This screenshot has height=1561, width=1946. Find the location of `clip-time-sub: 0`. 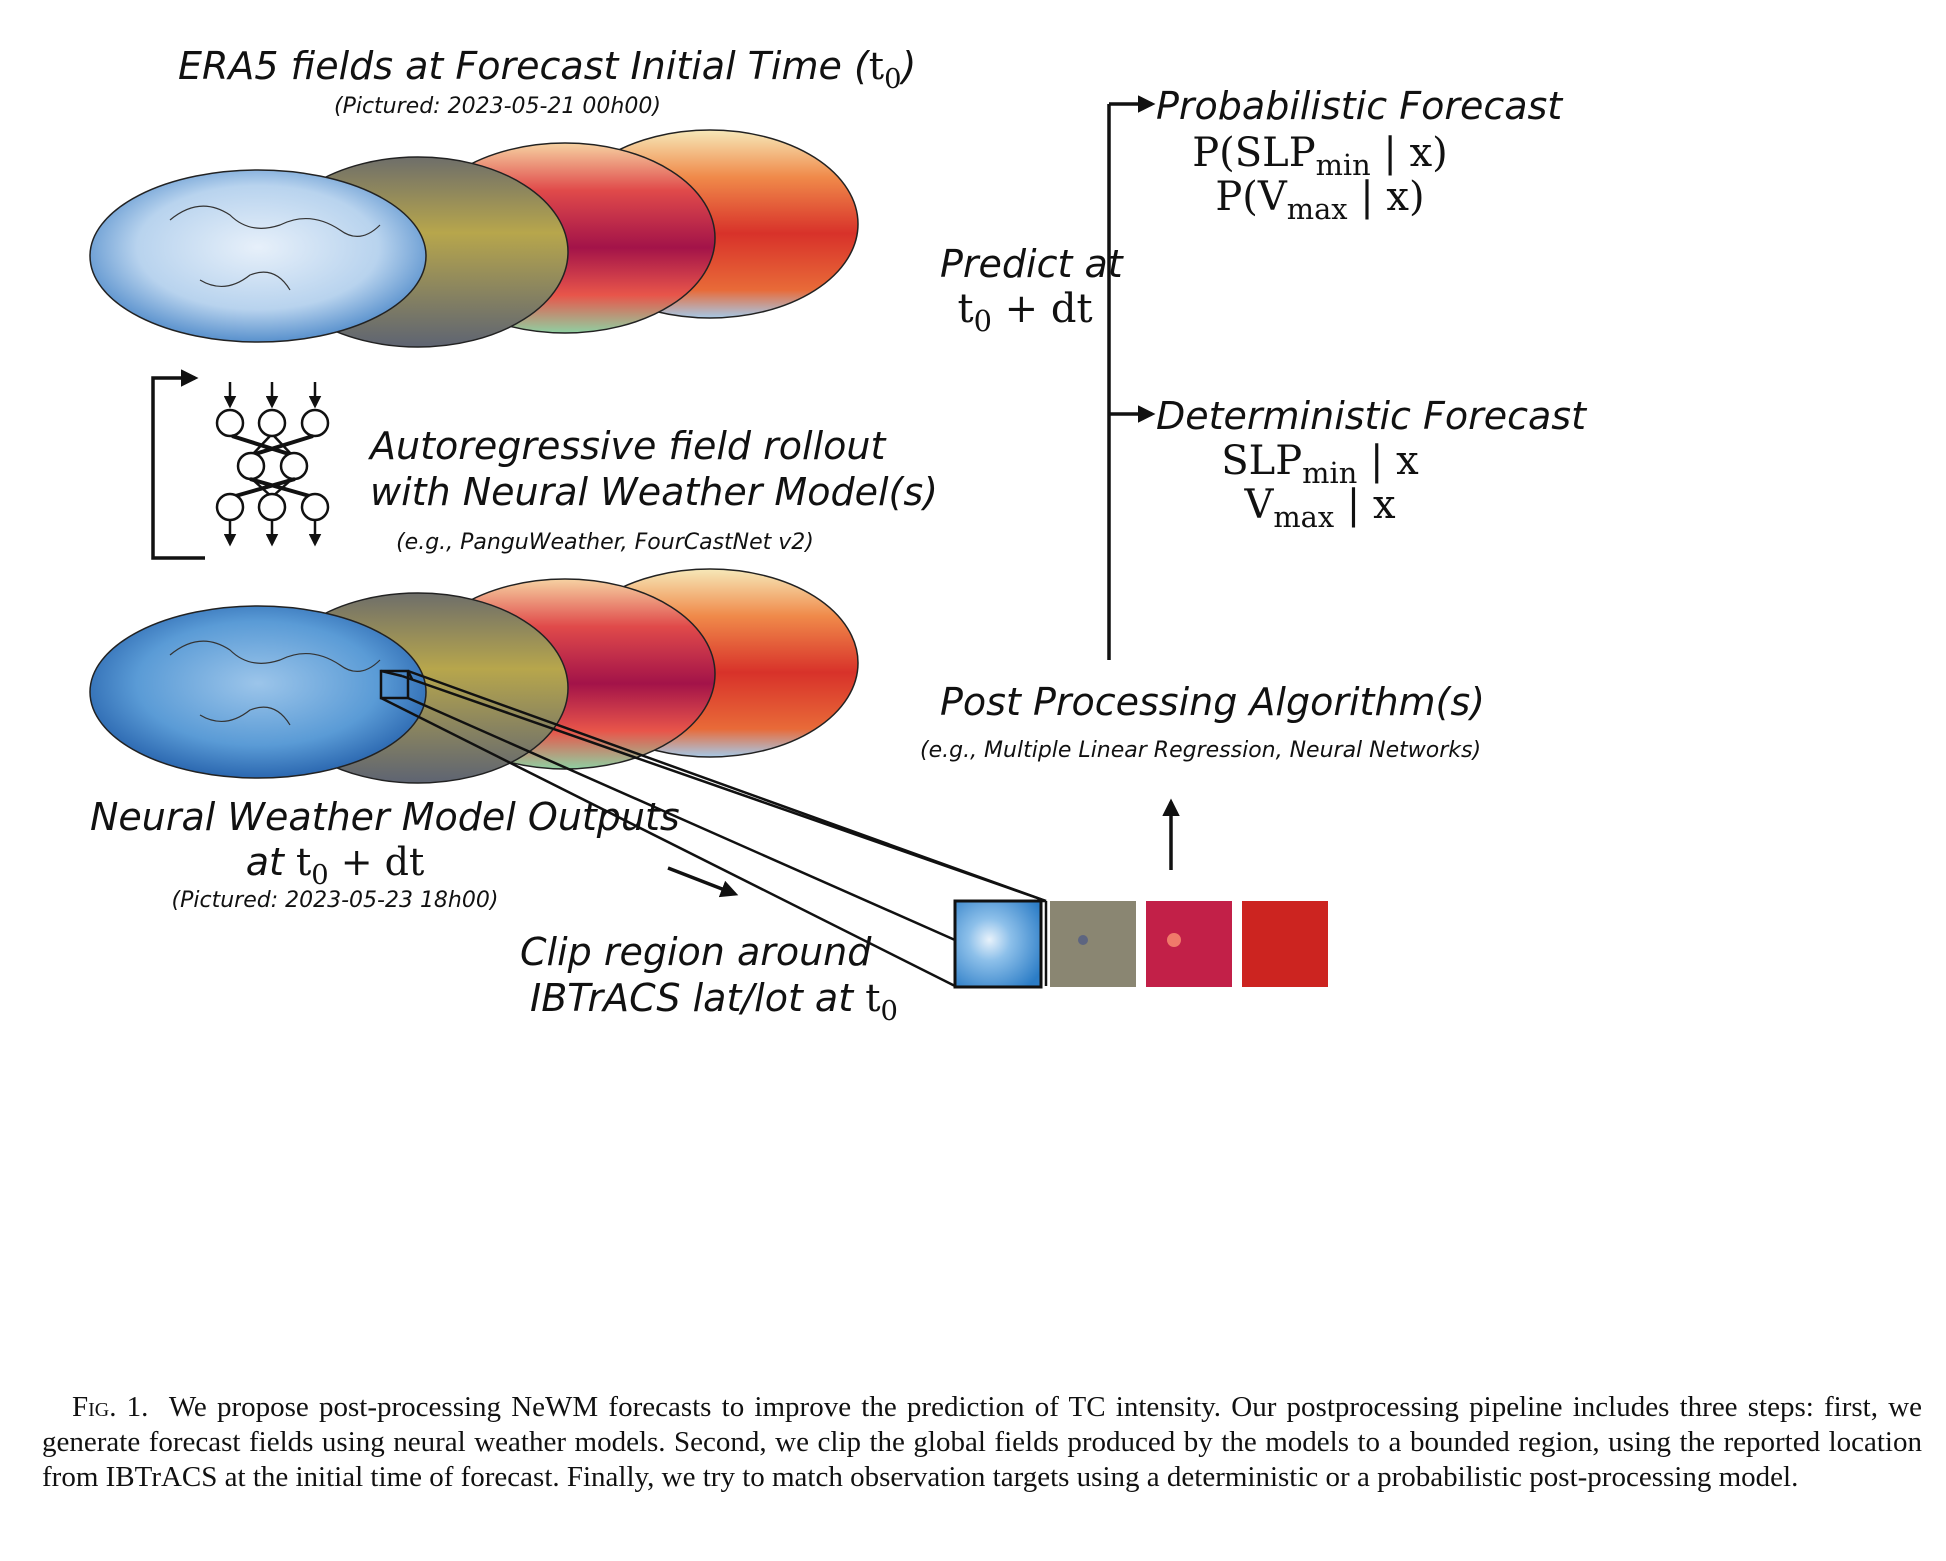

clip-time-sub: 0 is located at coordinates (889, 1011).